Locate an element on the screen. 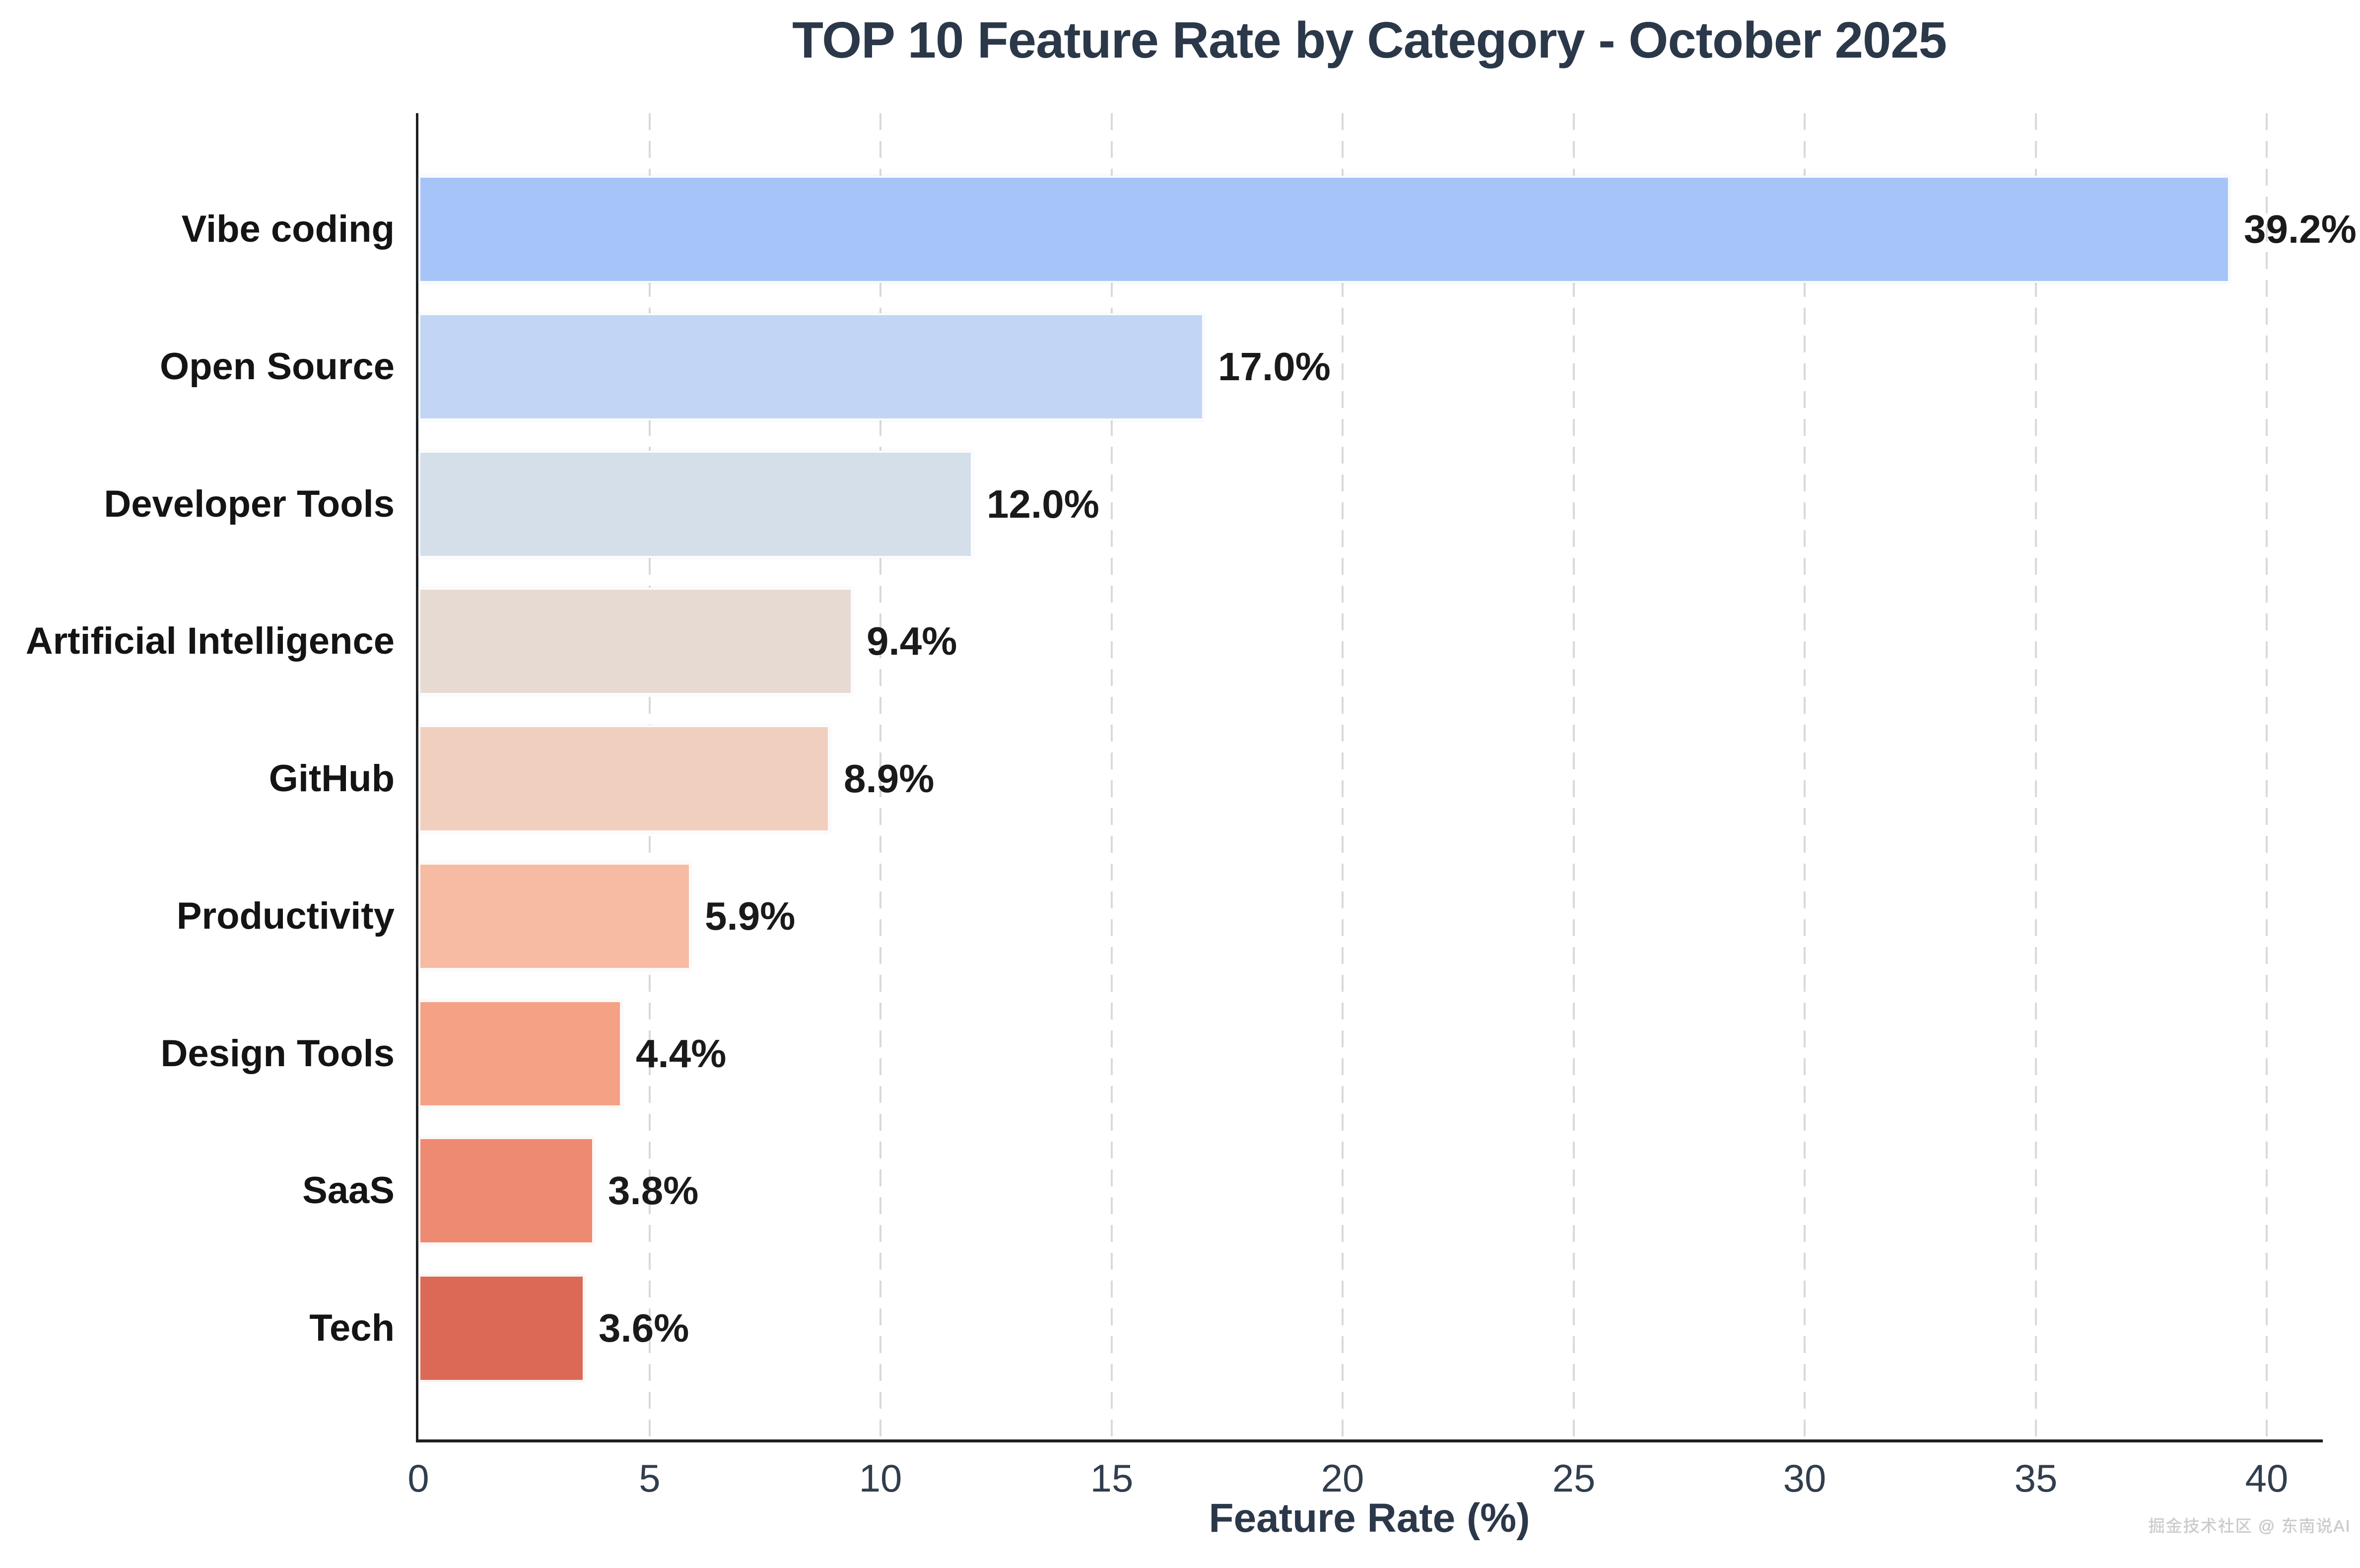 The width and height of the screenshot is (2360, 1568). x-tick-label-5: 5 is located at coordinates (650, 1478).